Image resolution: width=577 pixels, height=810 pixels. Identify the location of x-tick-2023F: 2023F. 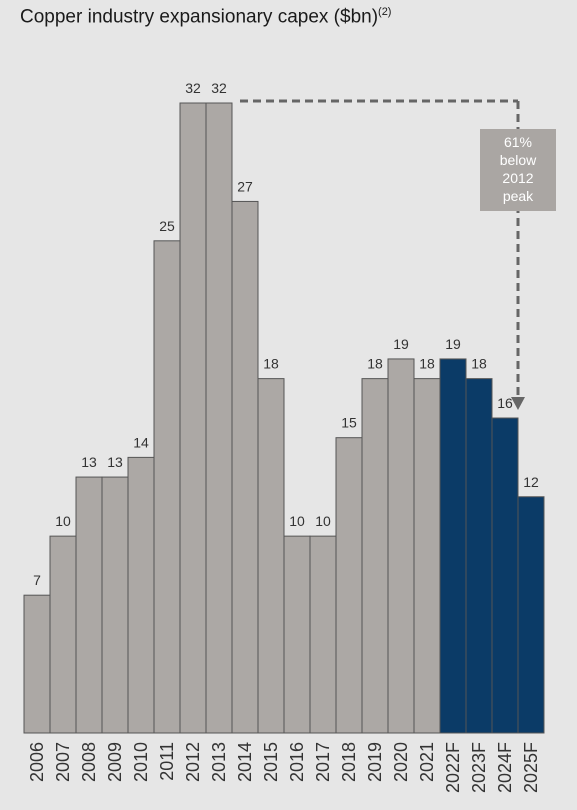
(479, 767).